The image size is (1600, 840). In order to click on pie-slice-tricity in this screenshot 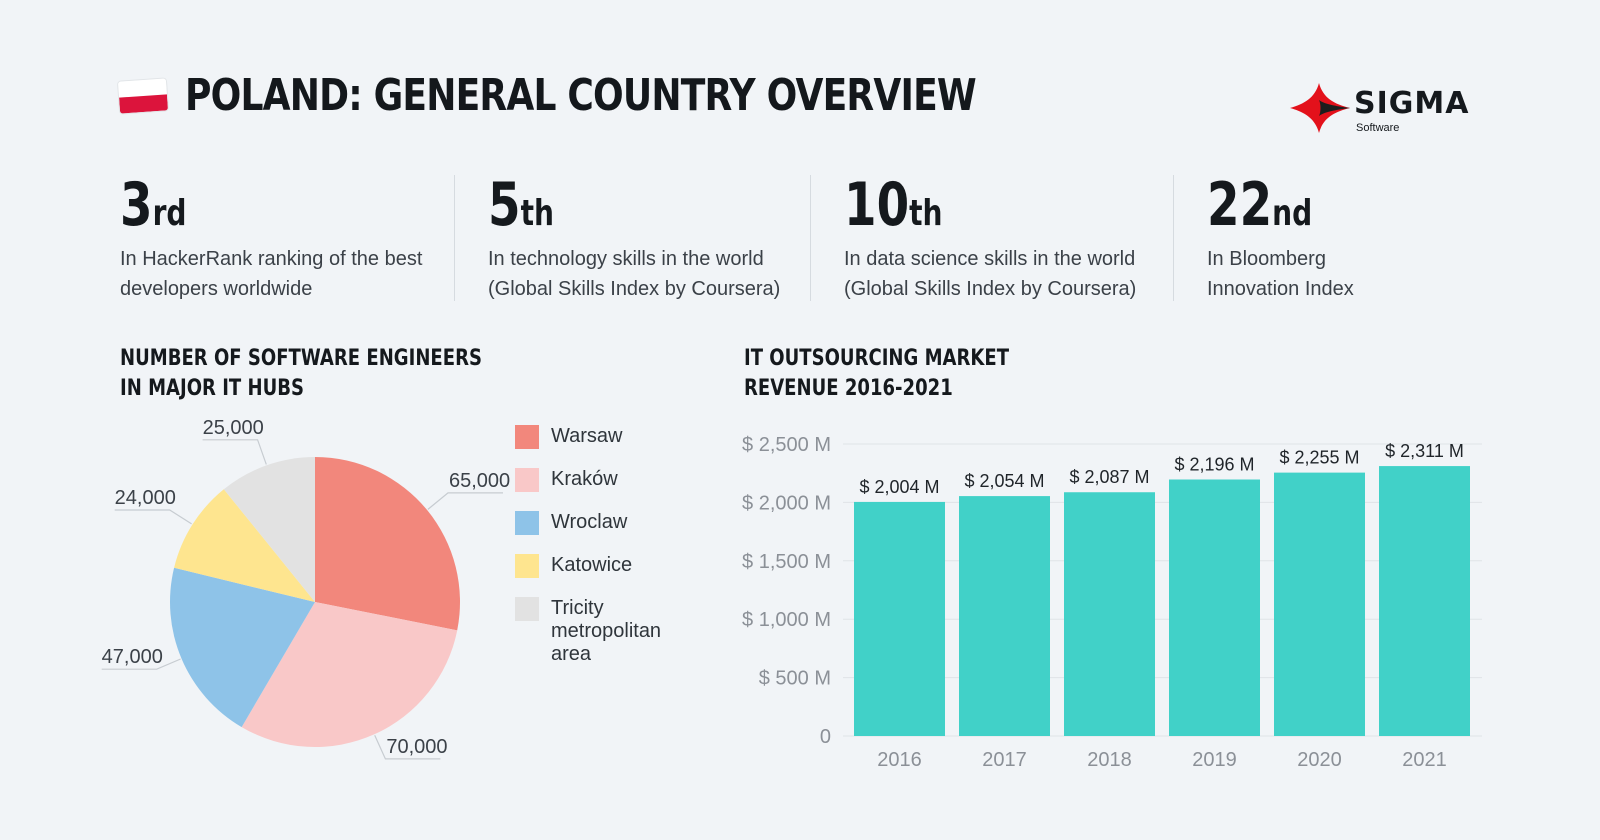, I will do `click(269, 529)`.